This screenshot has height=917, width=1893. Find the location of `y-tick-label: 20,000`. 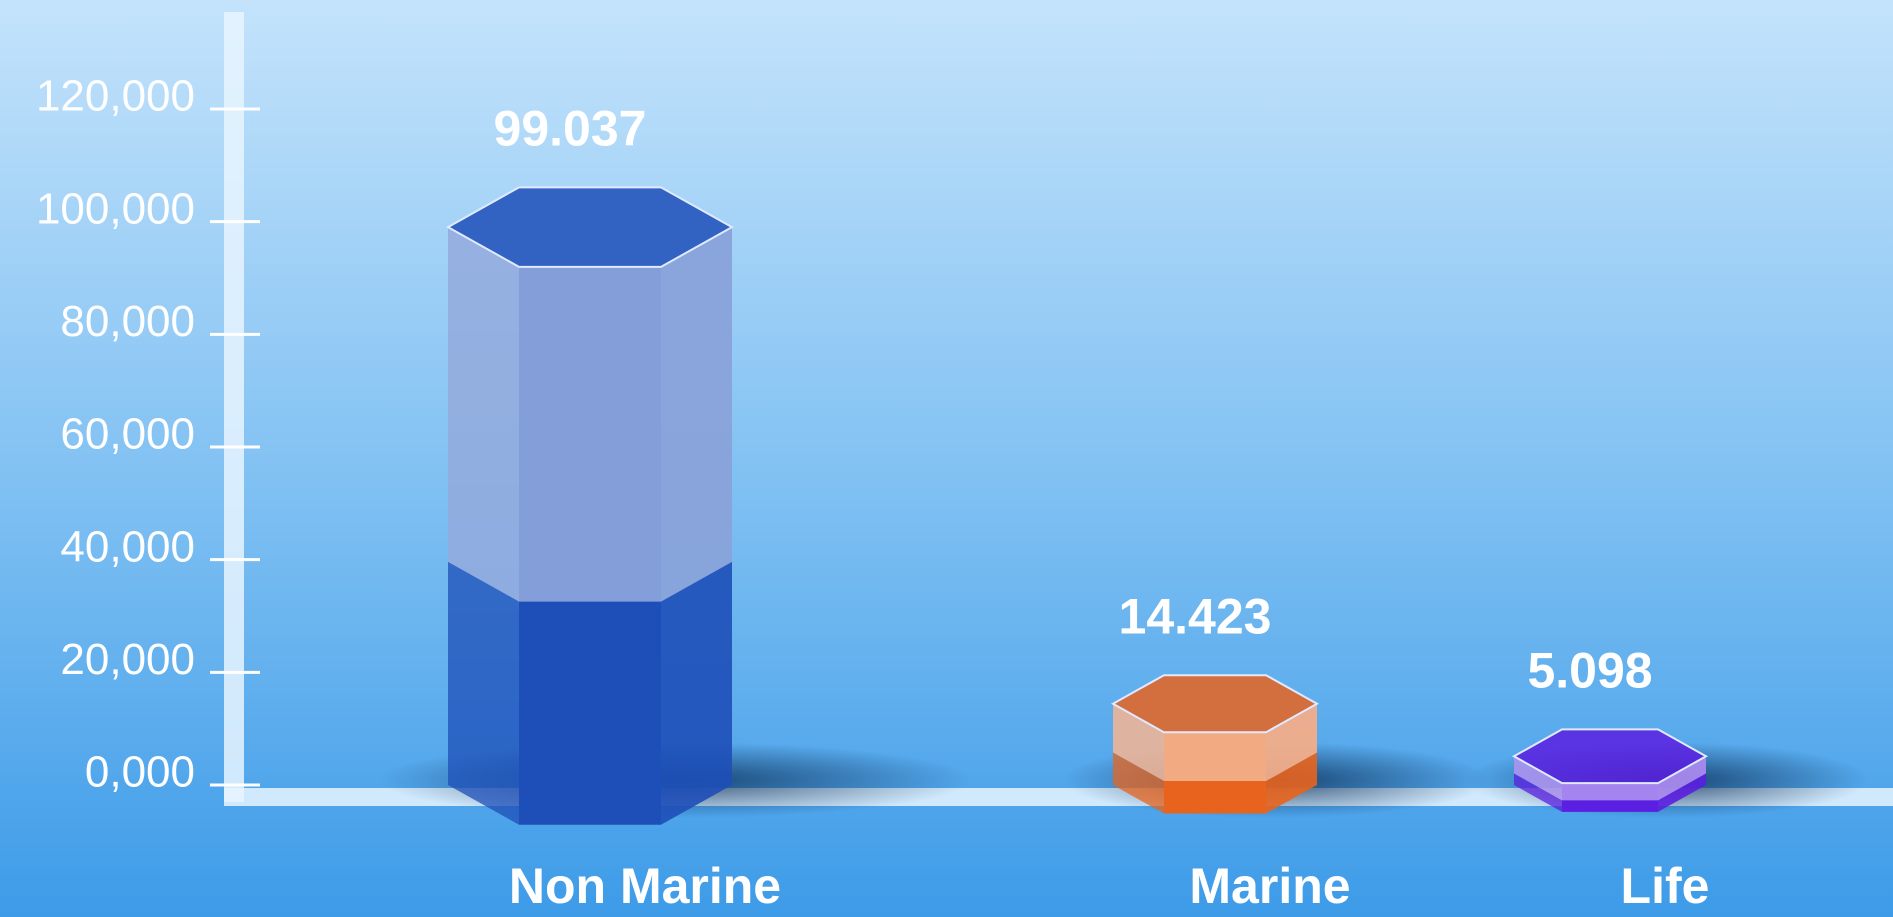

y-tick-label: 20,000 is located at coordinates (127, 659).